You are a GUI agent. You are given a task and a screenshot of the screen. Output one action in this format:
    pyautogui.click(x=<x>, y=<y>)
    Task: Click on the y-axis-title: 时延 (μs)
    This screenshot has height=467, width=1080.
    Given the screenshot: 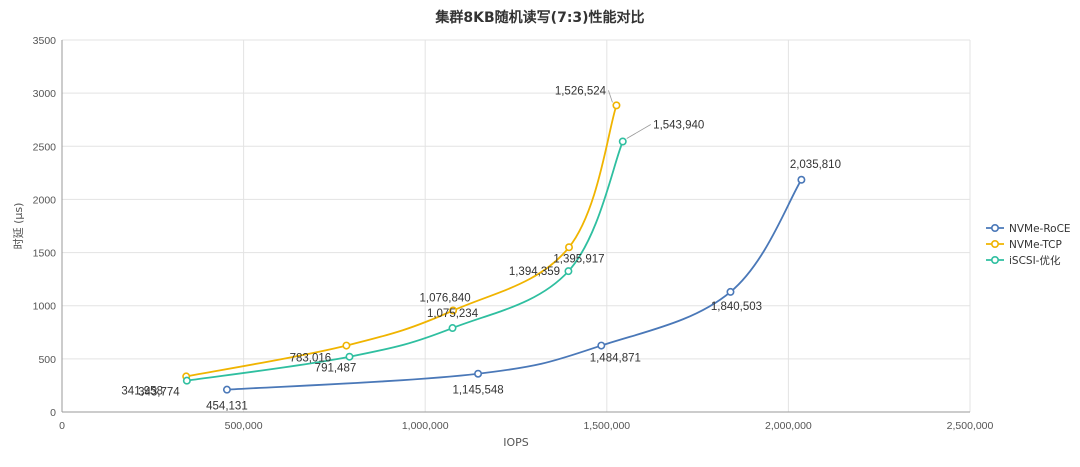 What is the action you would take?
    pyautogui.click(x=18, y=226)
    